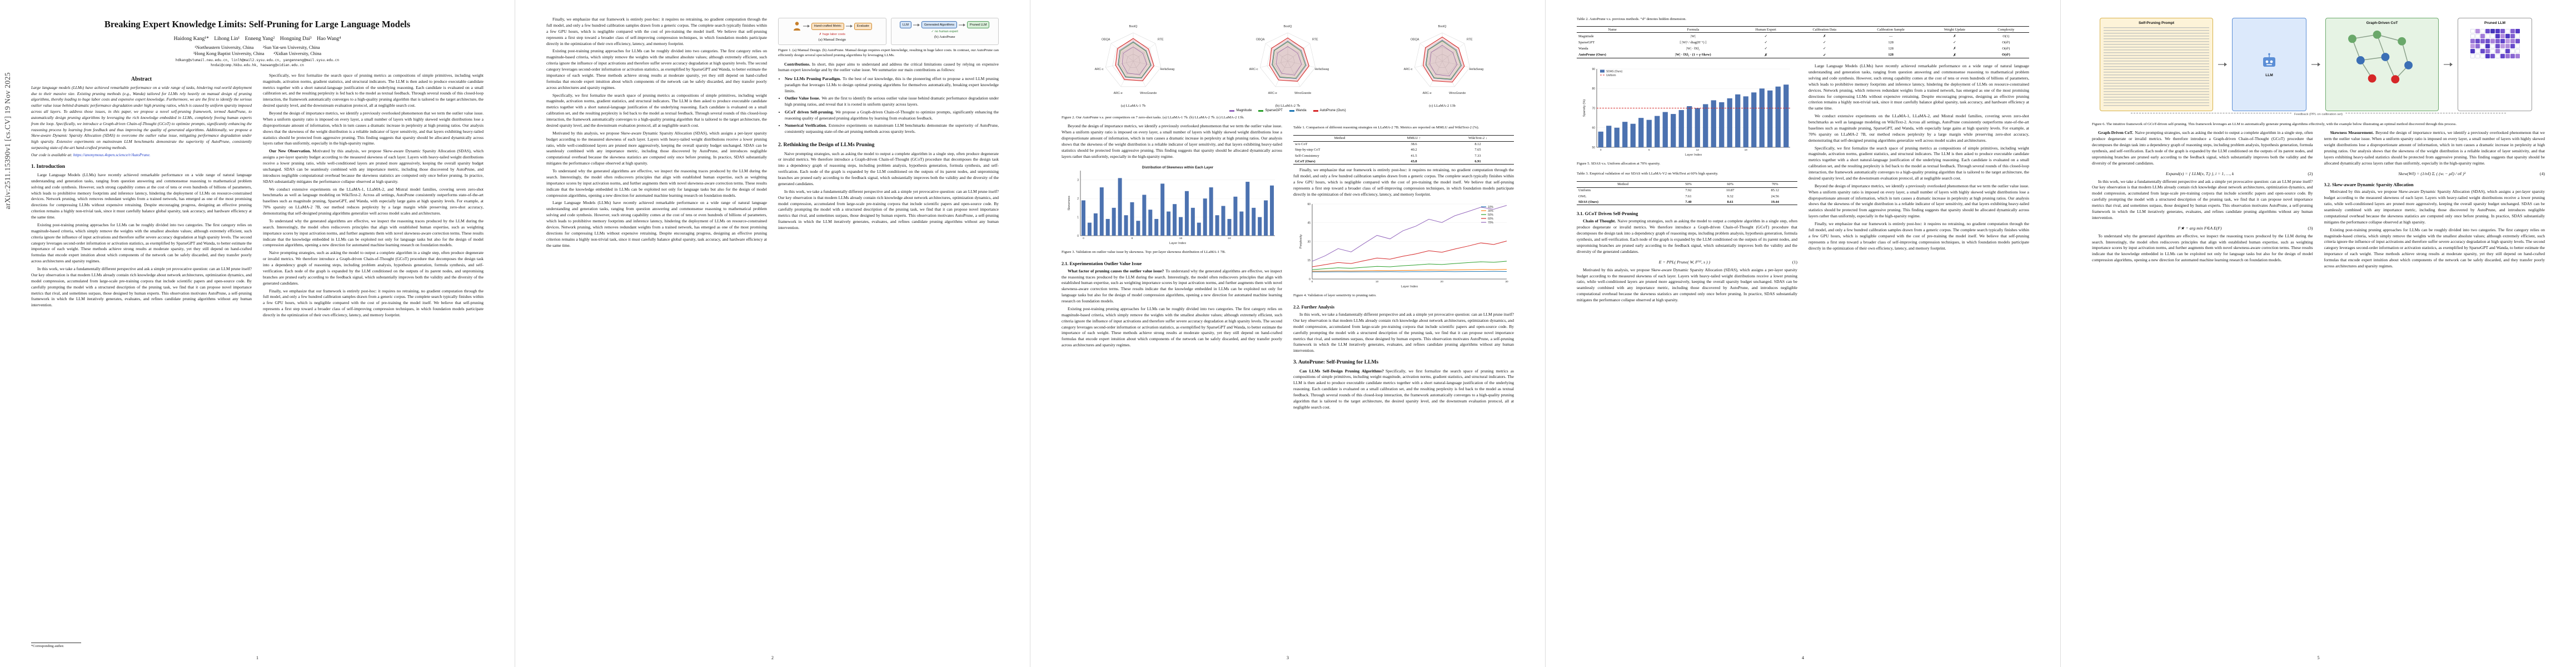  What do you see at coordinates (1336, 363) in the screenshot?
I see `section-3-heading: 3. AutoPrune: Self-Pruning for LLMs` at bounding box center [1336, 363].